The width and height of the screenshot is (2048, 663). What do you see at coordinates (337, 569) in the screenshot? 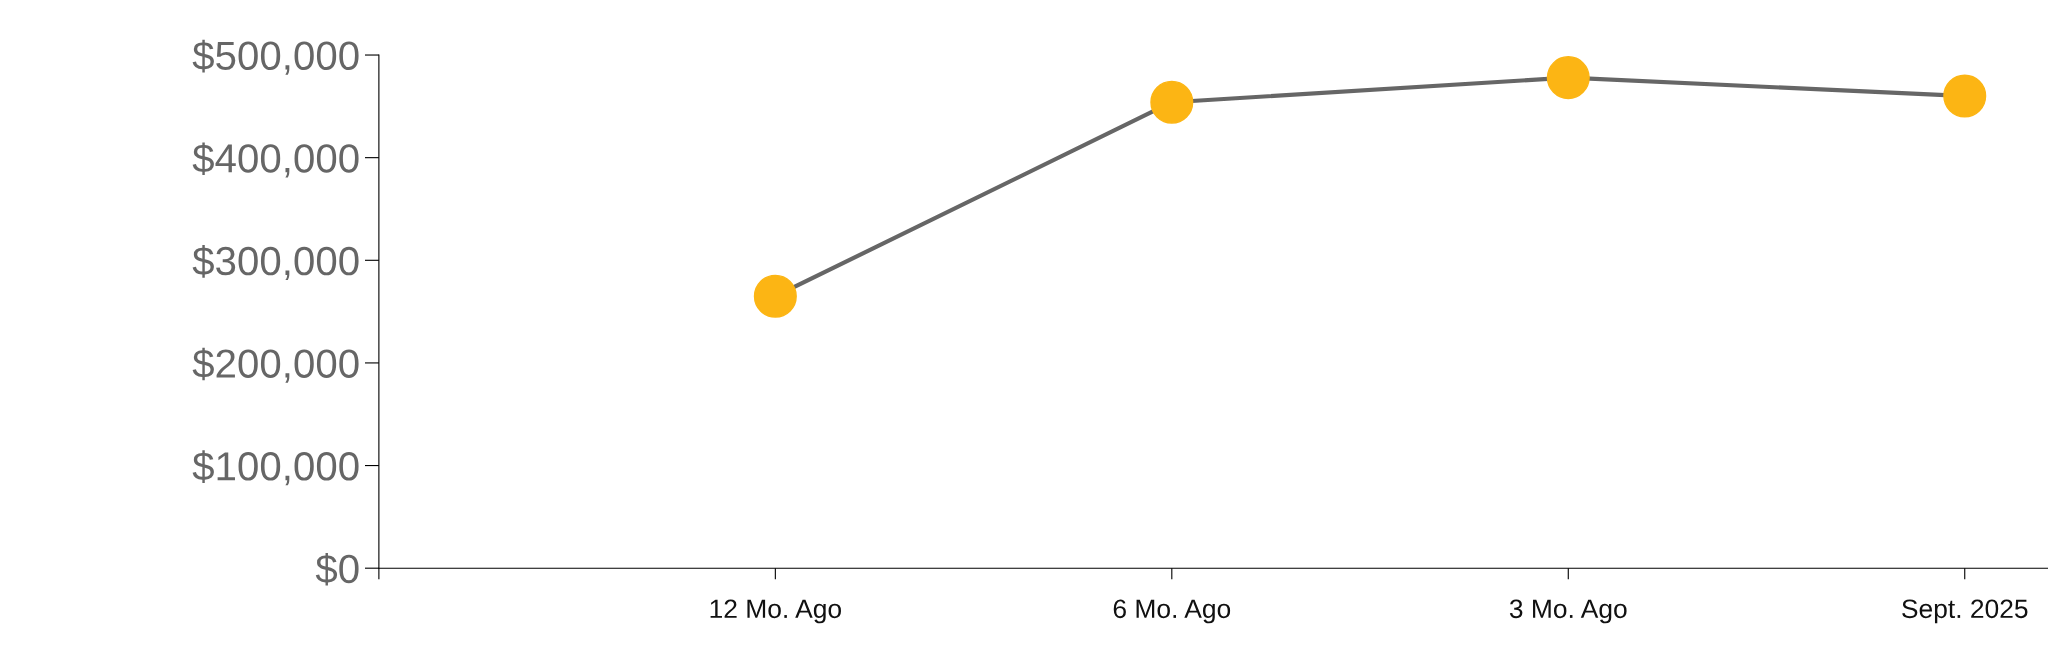
I see `y-tick-label: $0` at bounding box center [337, 569].